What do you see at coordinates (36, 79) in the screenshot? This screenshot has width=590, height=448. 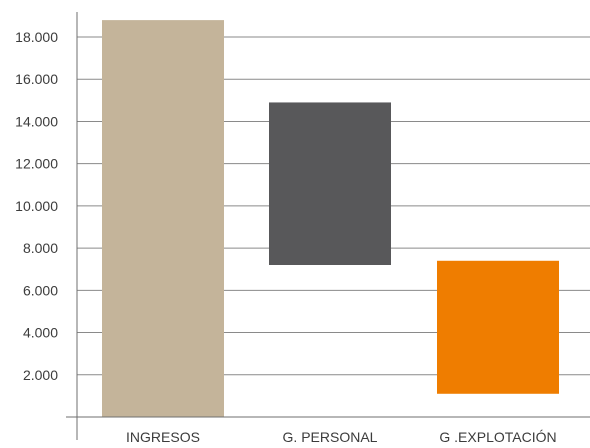 I see `y-tick-label: 16.000` at bounding box center [36, 79].